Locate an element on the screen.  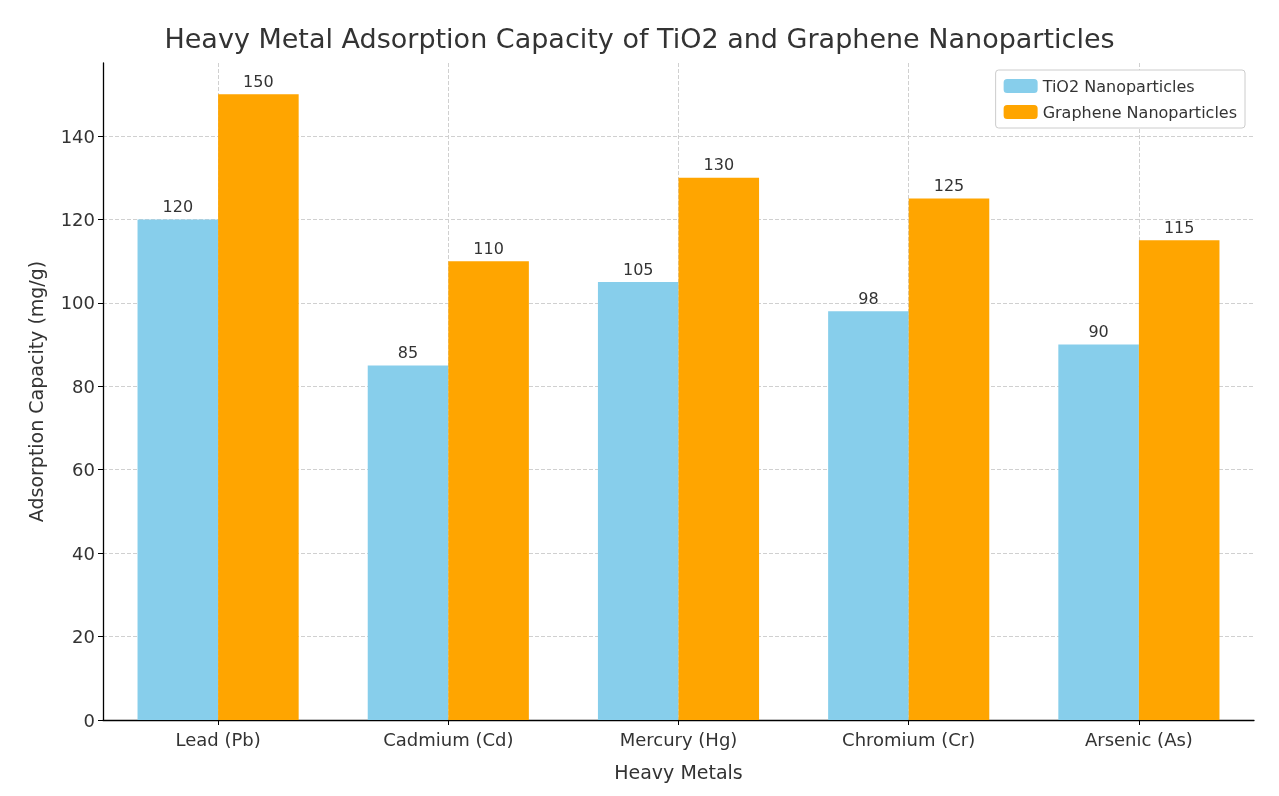
data-label: 90 is located at coordinates (1098, 332).